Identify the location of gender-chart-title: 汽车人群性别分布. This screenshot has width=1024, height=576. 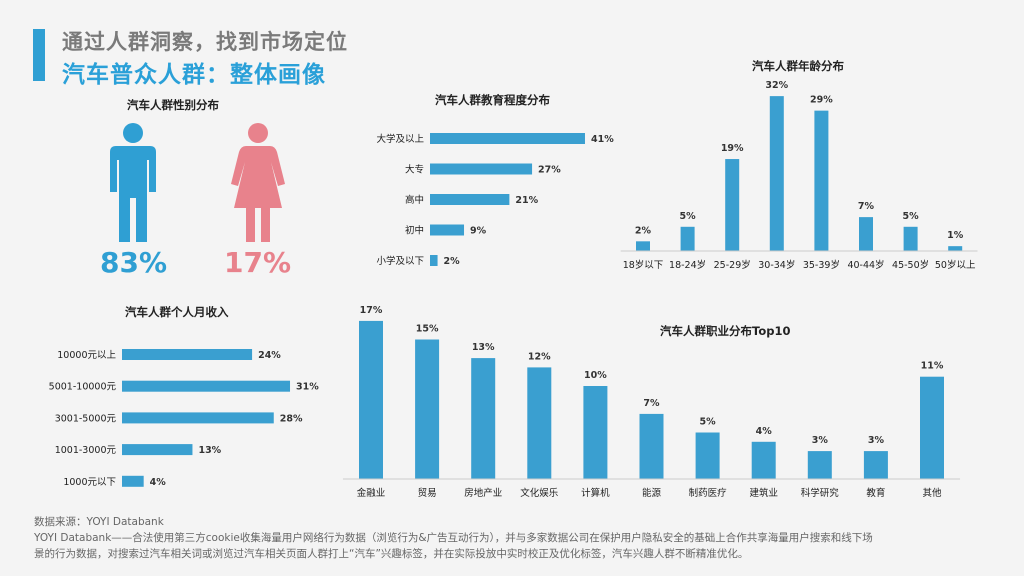
(173, 105).